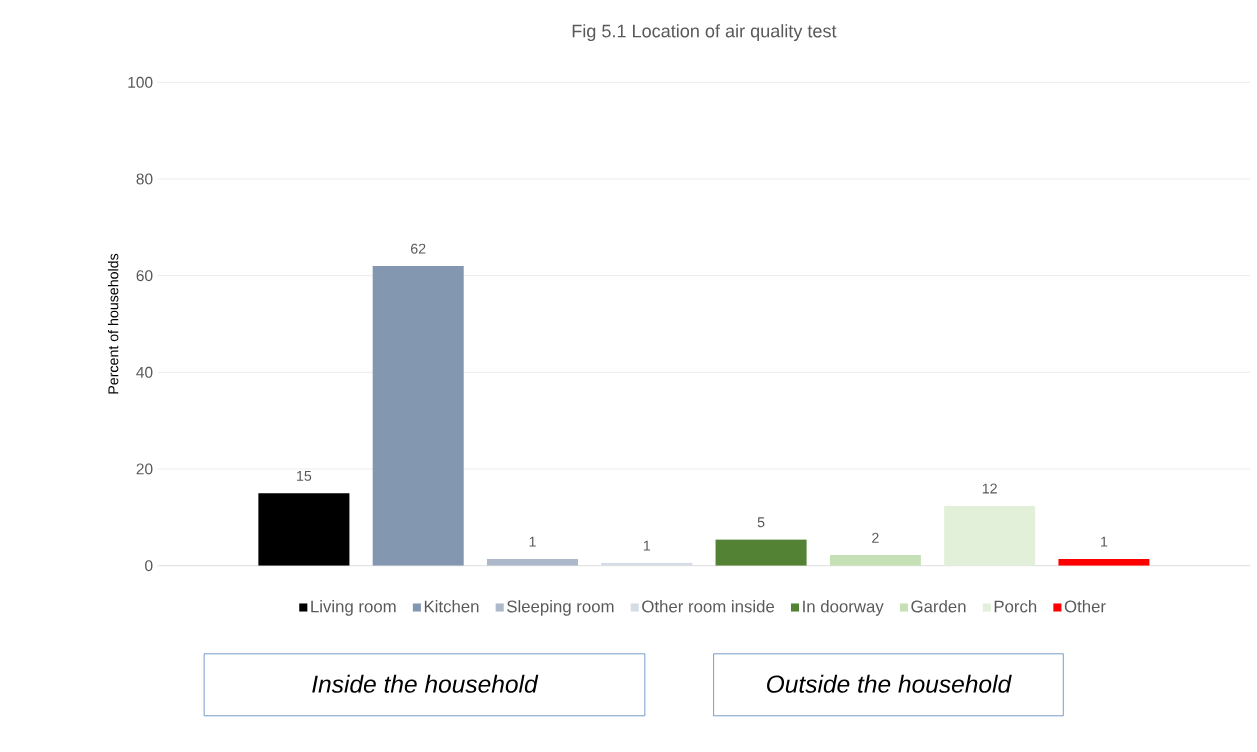 This screenshot has width=1257, height=752. Describe the element at coordinates (843, 608) in the screenshot. I see `legend-label: In doorway` at that location.